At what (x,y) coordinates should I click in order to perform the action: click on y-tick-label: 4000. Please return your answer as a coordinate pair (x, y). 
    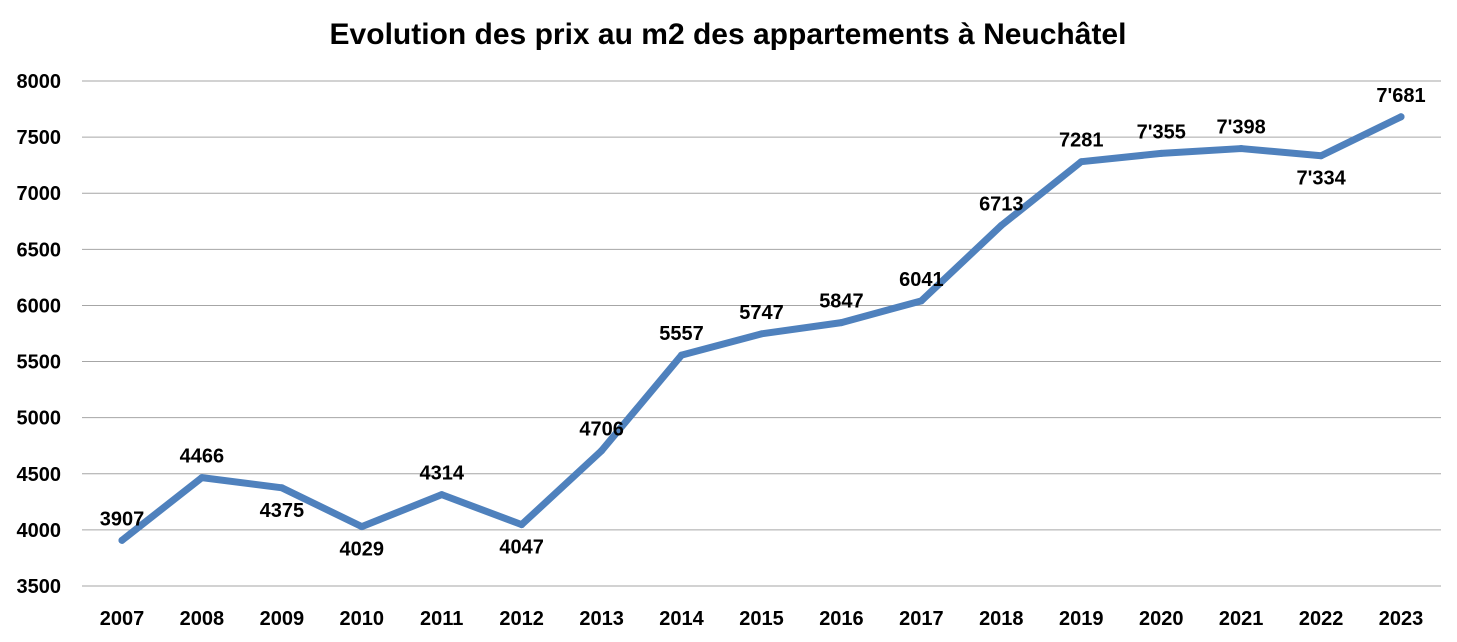
    Looking at the image, I should click on (39, 531).